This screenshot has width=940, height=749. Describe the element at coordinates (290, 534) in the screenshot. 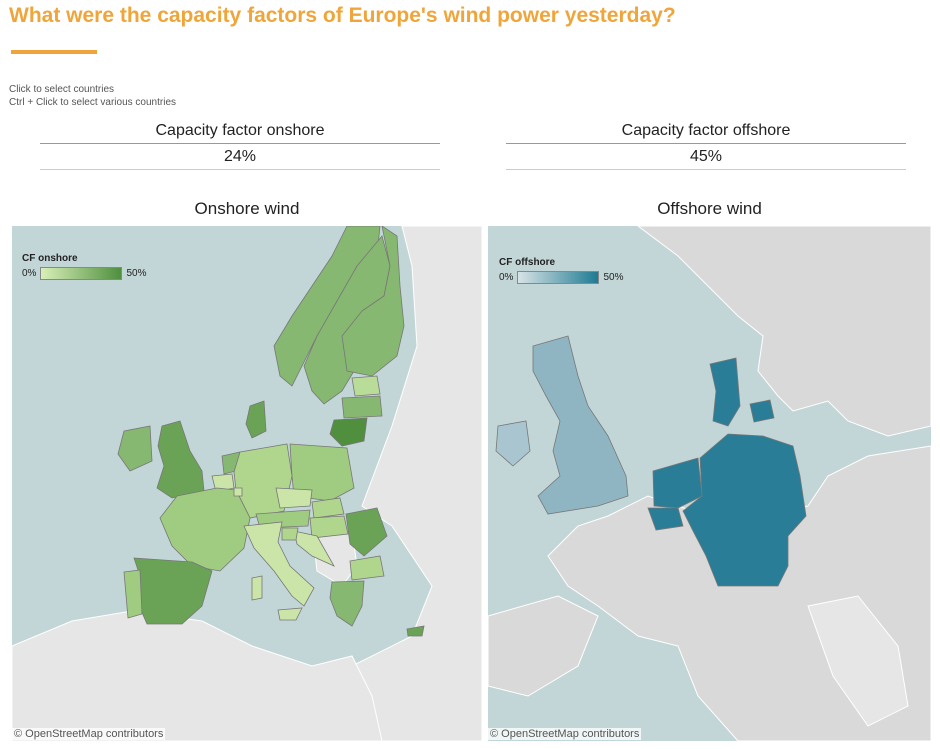

I see `country-slovenia` at that location.